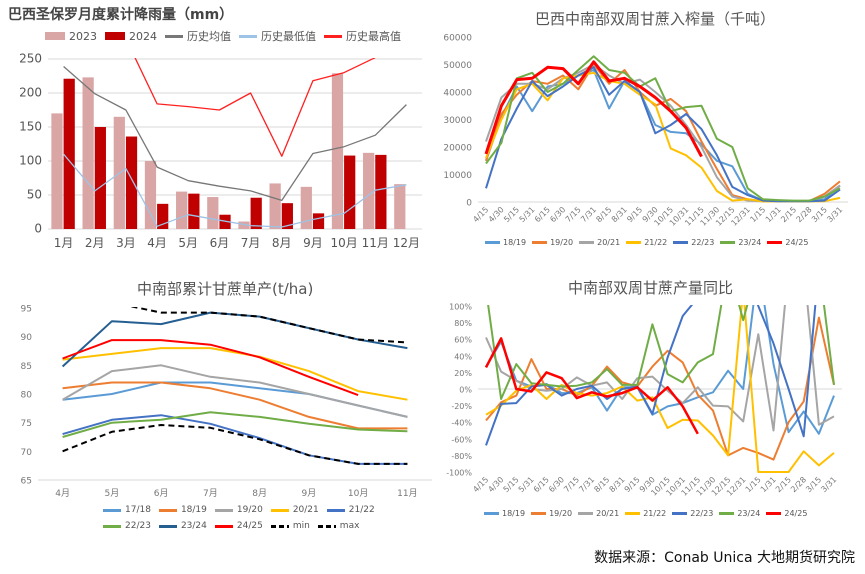 The height and width of the screenshot is (574, 865). I want to click on legend-item: 17/18, so click(127, 510).